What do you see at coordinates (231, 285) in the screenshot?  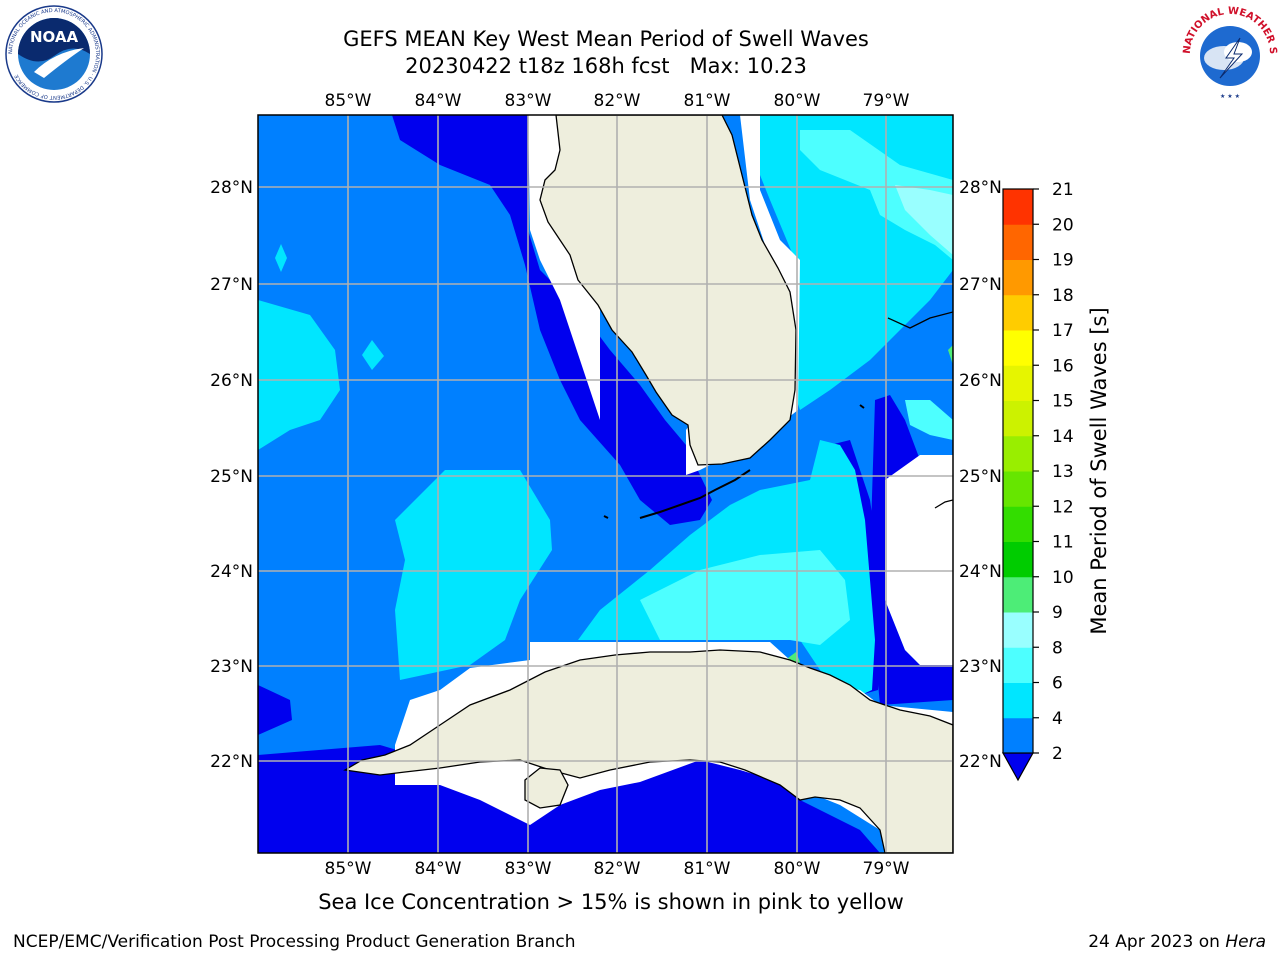 I see `lat-label-left: 27°N` at bounding box center [231, 285].